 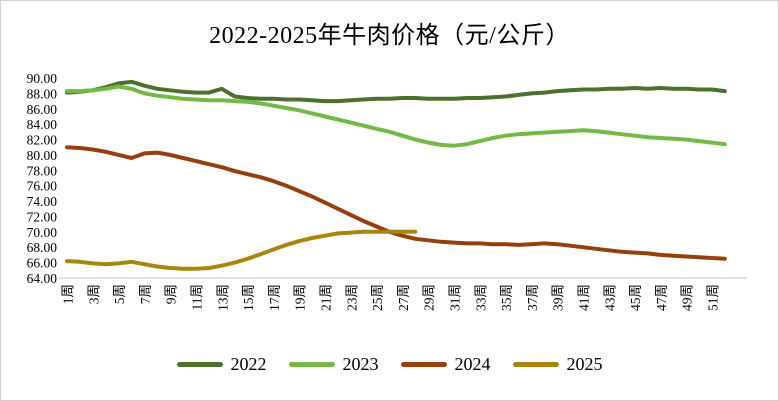 I want to click on x-axis-label: 5周, so click(x=119, y=294).